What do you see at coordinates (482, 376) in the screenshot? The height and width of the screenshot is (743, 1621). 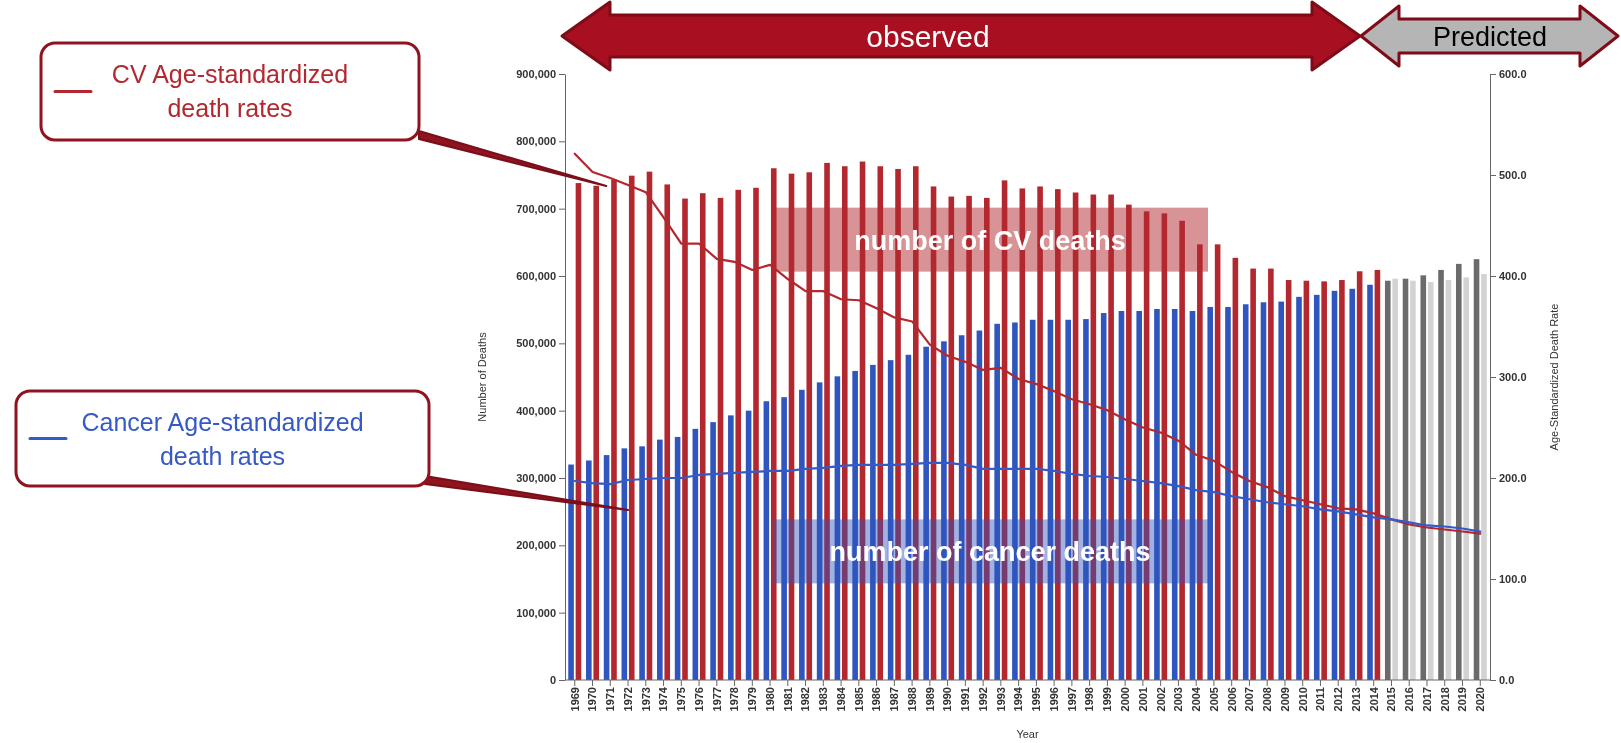 I see `y-axis-title: Number of Deaths` at bounding box center [482, 376].